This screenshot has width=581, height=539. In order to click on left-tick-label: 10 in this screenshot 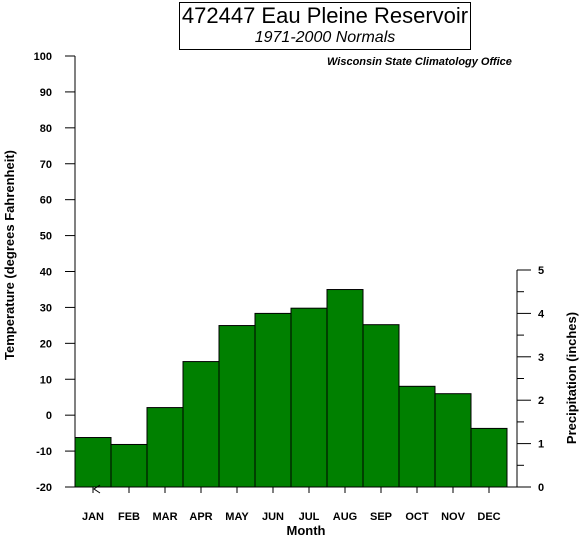, I will do `click(46, 380)`.